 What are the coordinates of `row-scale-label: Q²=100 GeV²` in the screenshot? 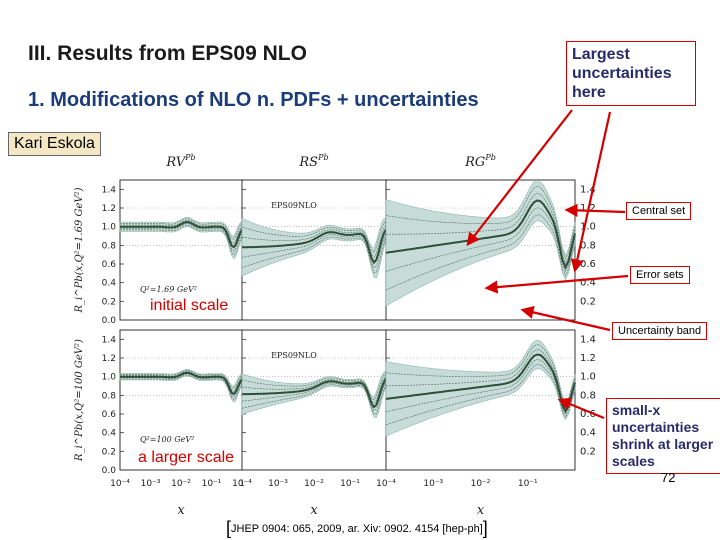 It's located at (167, 439).